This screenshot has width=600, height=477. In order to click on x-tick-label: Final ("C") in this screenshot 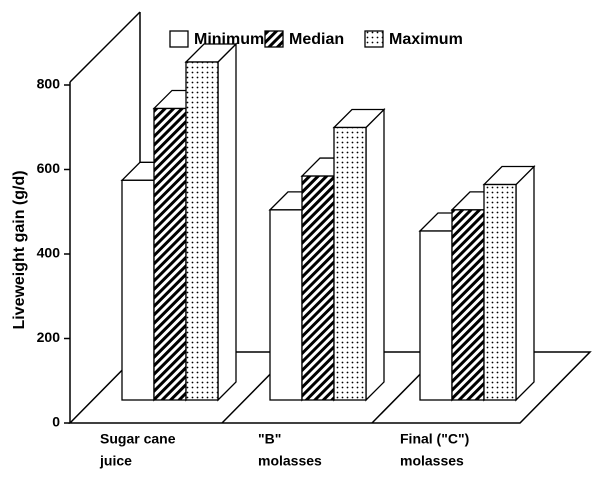, I will do `click(434, 439)`.